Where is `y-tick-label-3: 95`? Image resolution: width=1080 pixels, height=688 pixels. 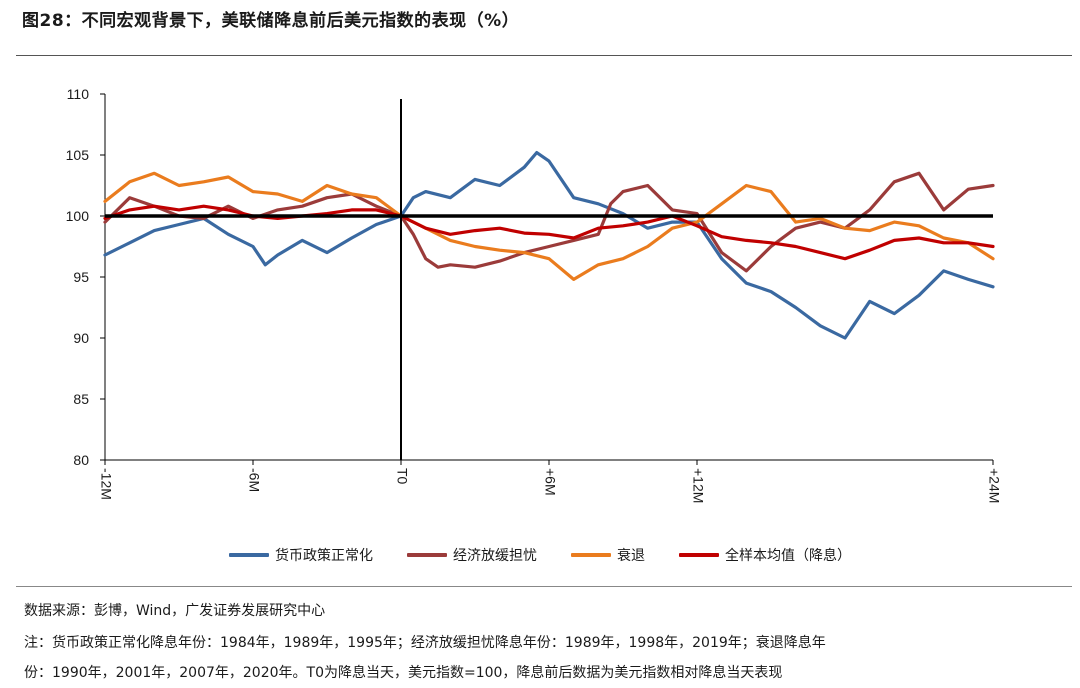 y-tick-label-3: 95 is located at coordinates (81, 277).